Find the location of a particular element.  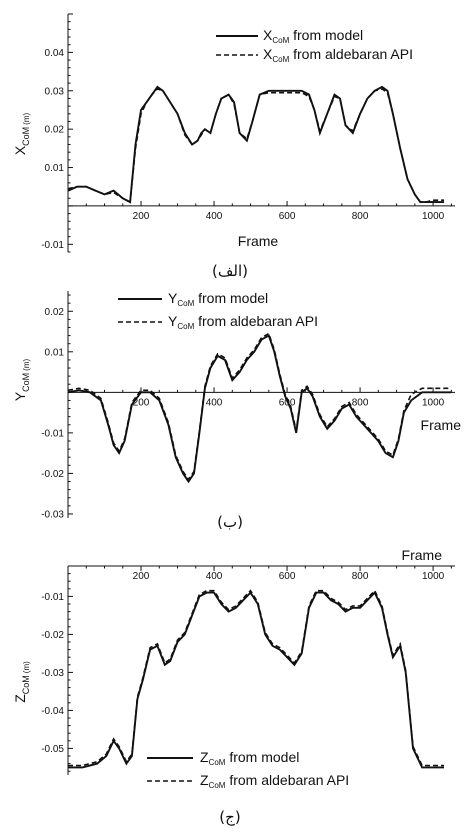

legend: ZCoM from model ZCoM from aldebaran API is located at coordinates (248, 769).